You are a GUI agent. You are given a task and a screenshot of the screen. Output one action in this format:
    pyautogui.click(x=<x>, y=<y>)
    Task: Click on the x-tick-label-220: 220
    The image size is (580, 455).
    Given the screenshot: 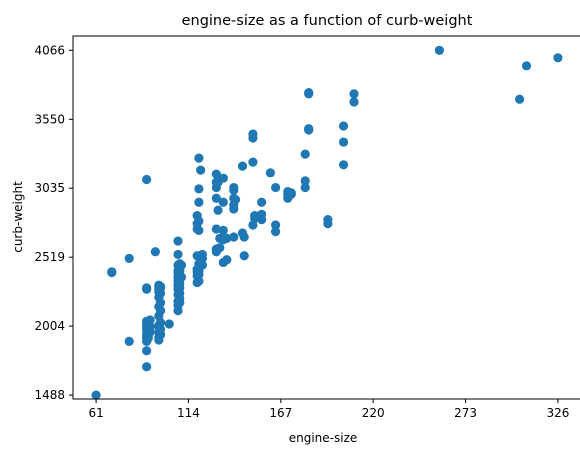 What is the action you would take?
    pyautogui.click(x=373, y=413)
    